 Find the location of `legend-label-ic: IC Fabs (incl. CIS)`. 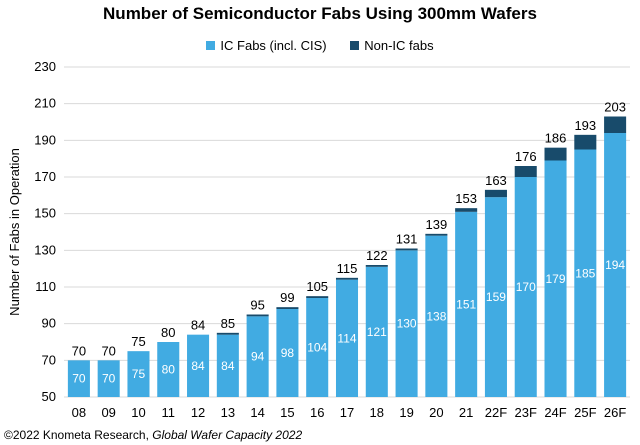

legend-label-ic: IC Fabs (incl. CIS) is located at coordinates (273, 45).